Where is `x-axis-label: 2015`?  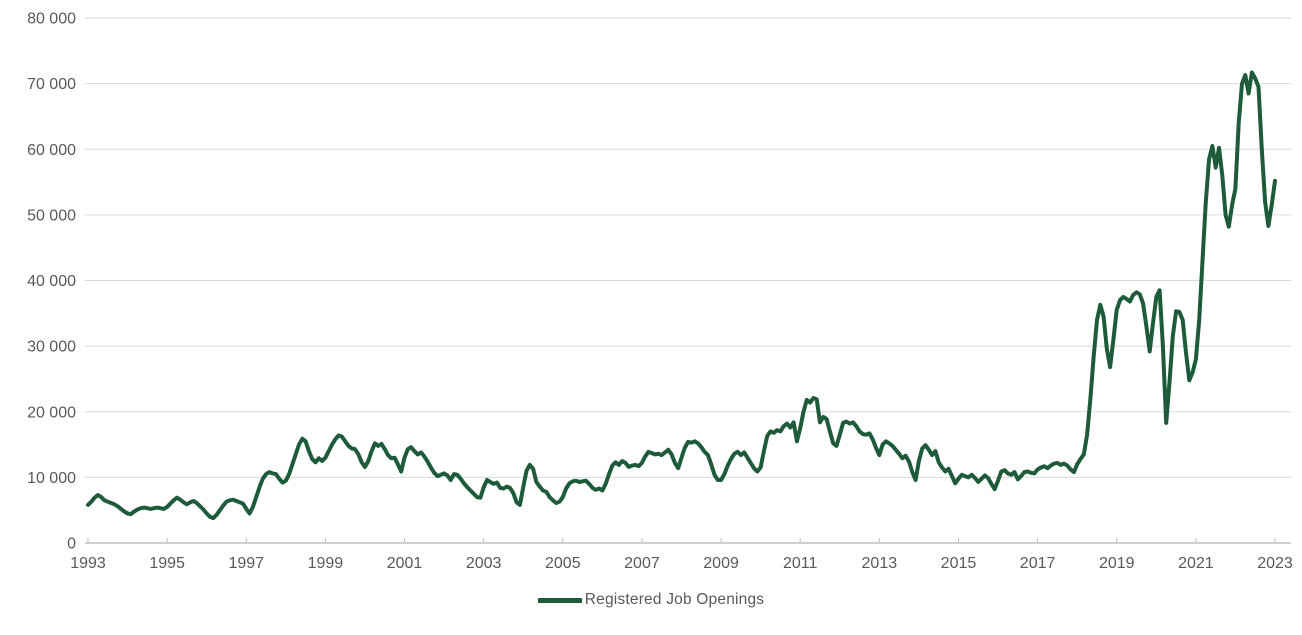
x-axis-label: 2015 is located at coordinates (959, 563).